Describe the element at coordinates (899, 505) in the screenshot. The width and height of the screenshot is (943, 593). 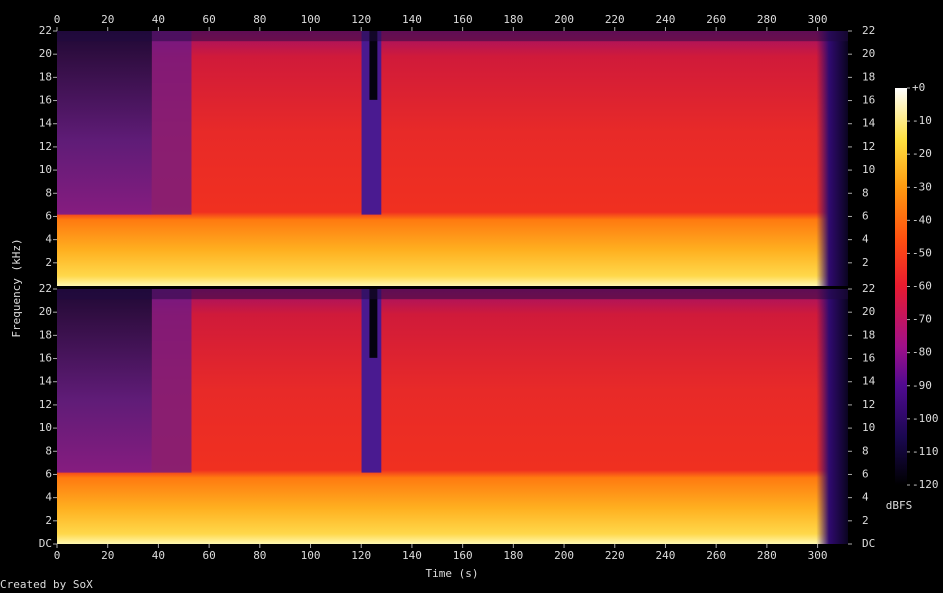
I see `colorbar-label: dBFS` at that location.